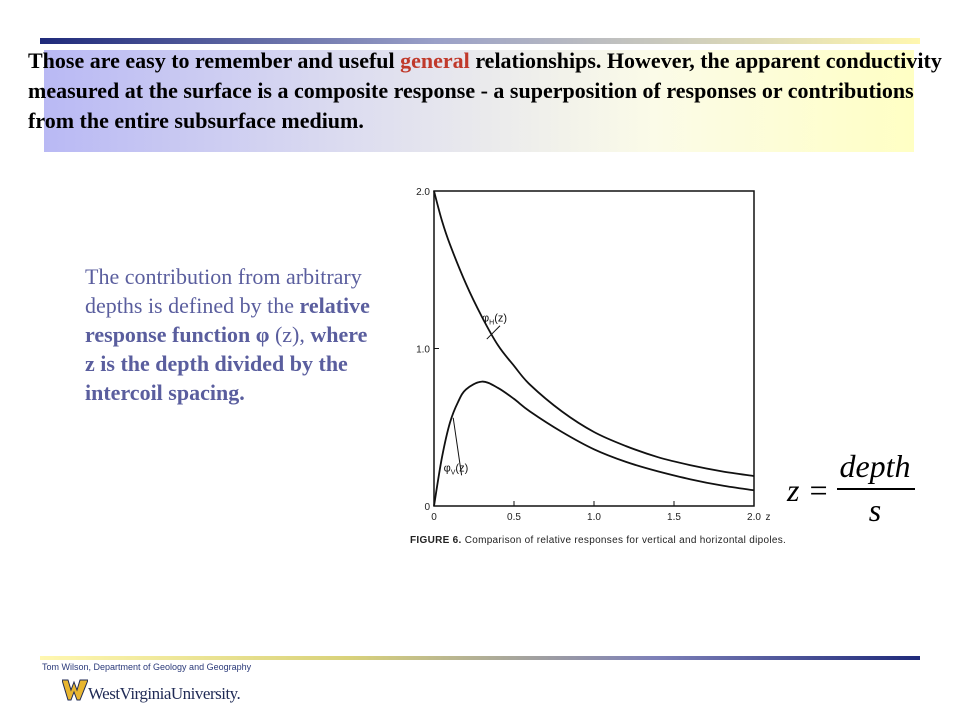  I want to click on chart-axes, so click(594, 348).